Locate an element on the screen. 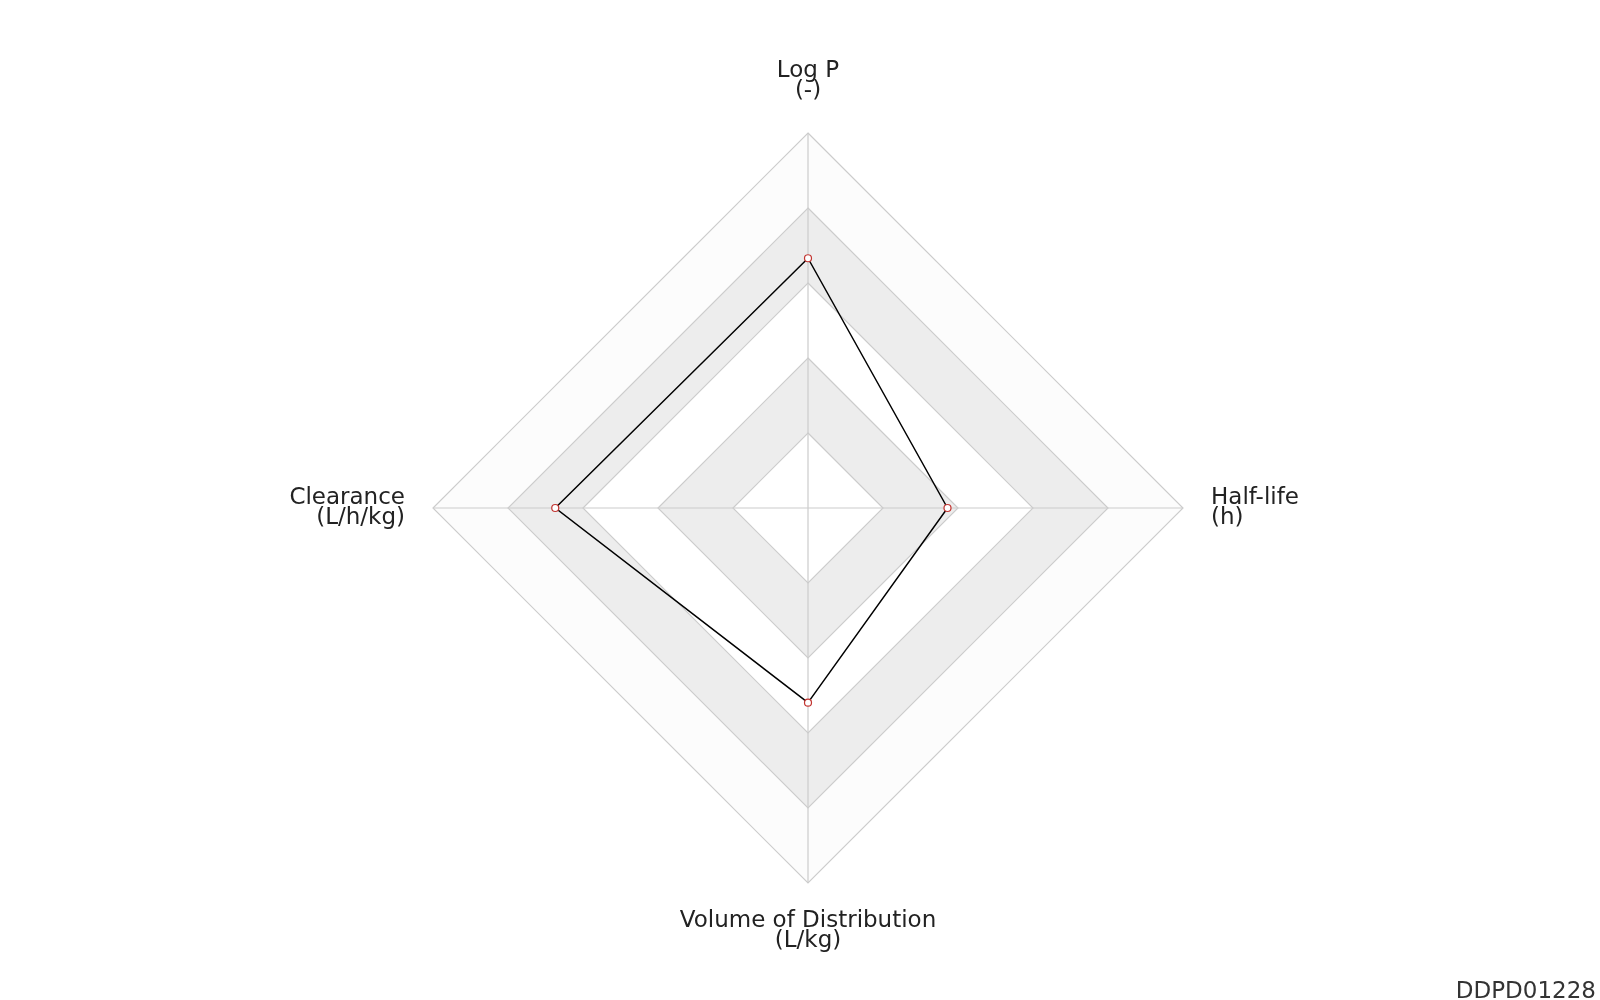  spoke-label: Half-life (h) is located at coordinates (1255, 506).